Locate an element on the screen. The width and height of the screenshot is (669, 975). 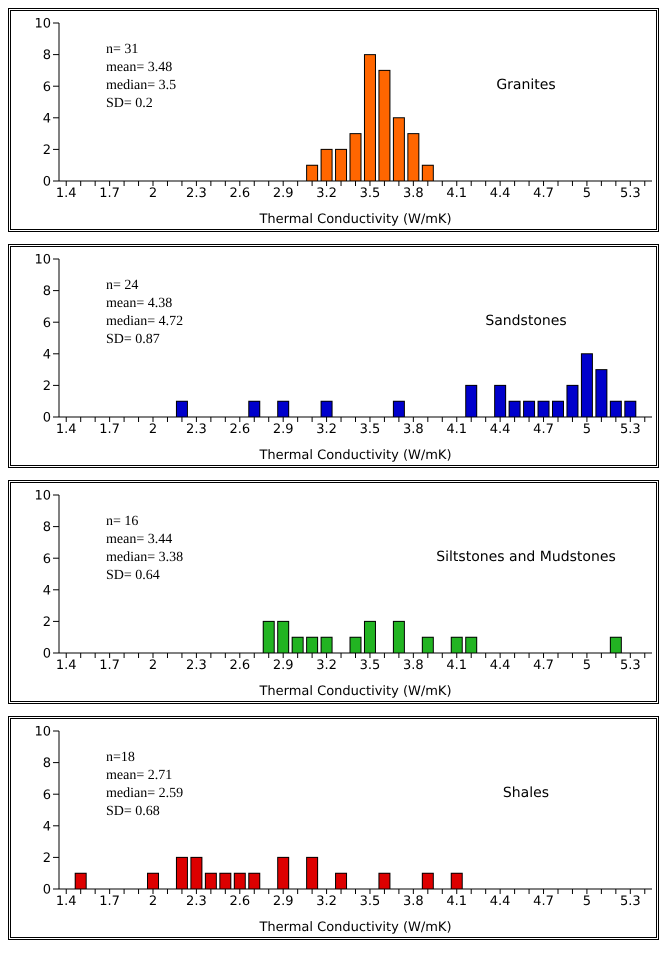
annotation: mean= 2.71 is located at coordinates (140, 776).